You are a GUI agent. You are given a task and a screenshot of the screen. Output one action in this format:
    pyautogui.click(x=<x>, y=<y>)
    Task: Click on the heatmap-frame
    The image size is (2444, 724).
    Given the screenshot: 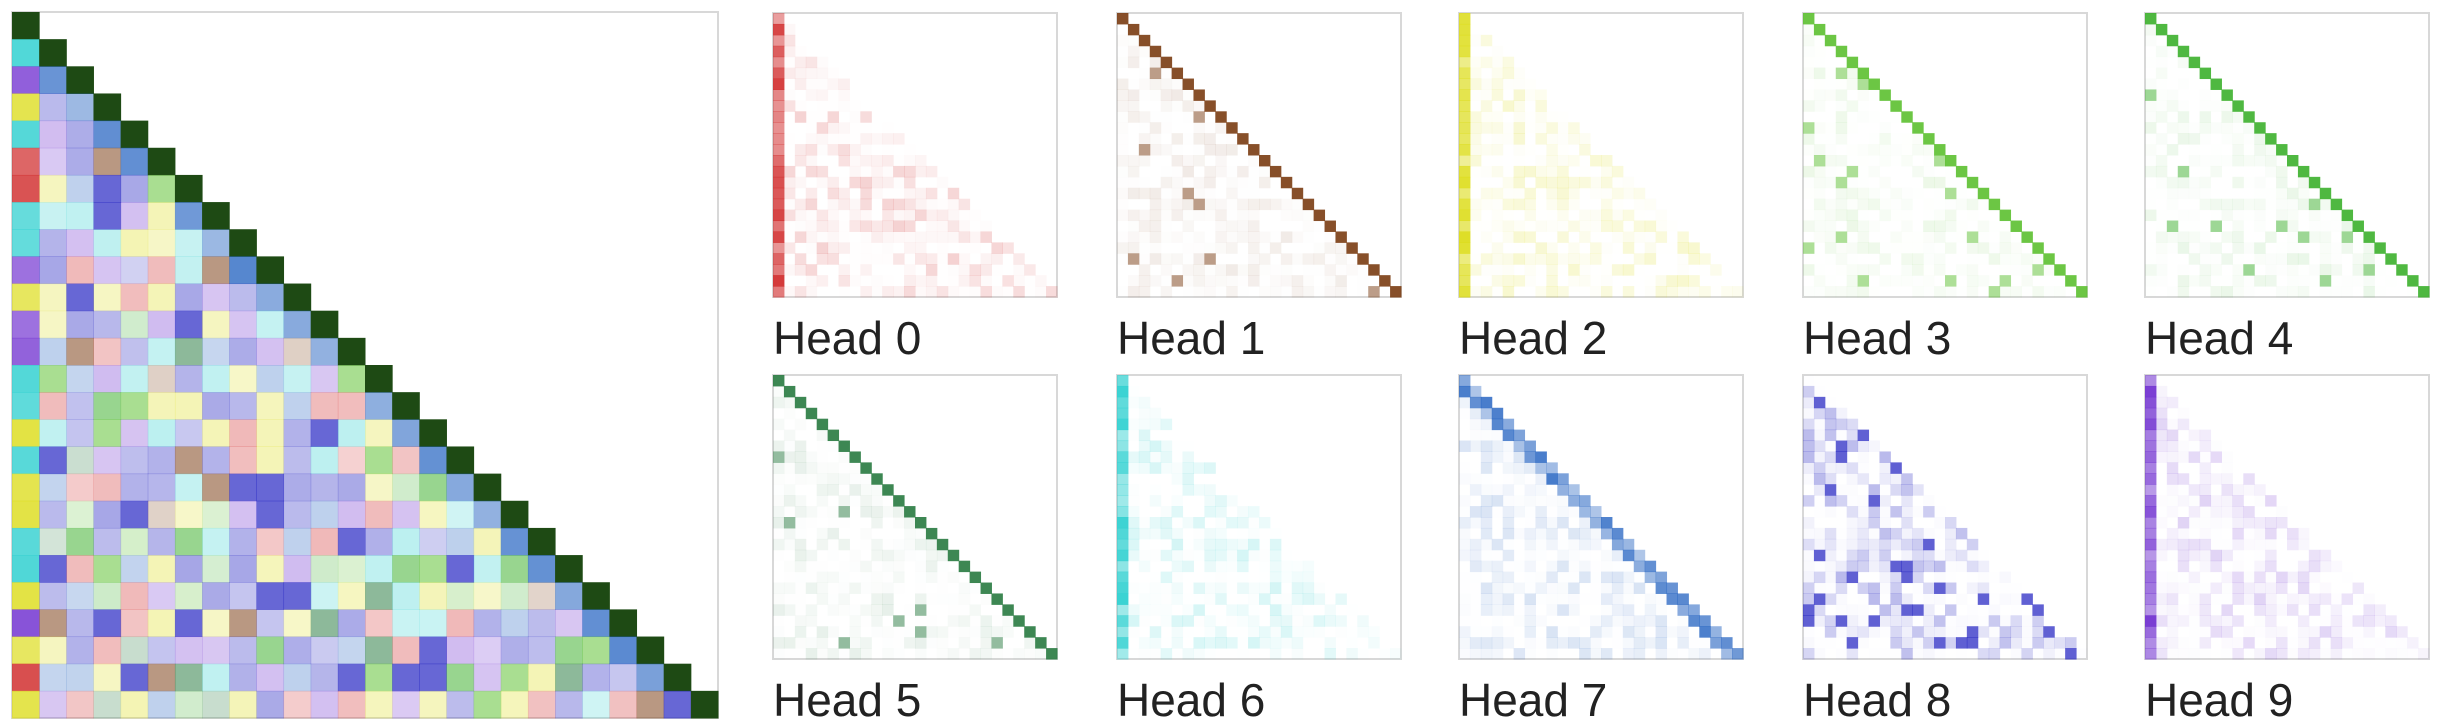 What is the action you would take?
    pyautogui.click(x=1601, y=155)
    